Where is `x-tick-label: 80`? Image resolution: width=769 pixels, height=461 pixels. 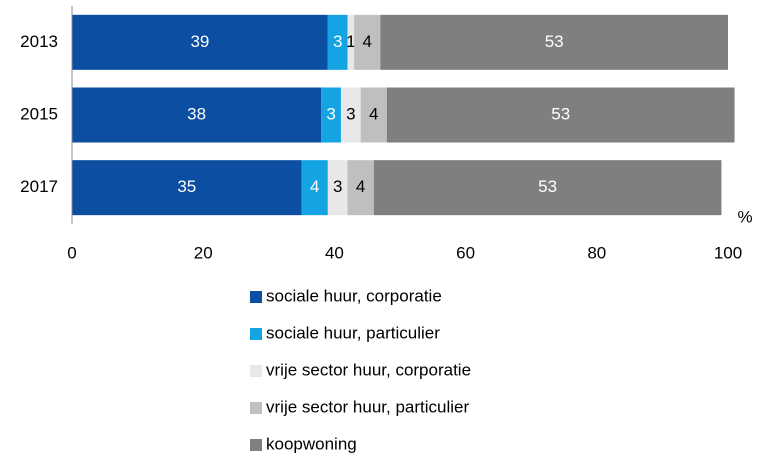
x-tick-label: 80 is located at coordinates (596, 252).